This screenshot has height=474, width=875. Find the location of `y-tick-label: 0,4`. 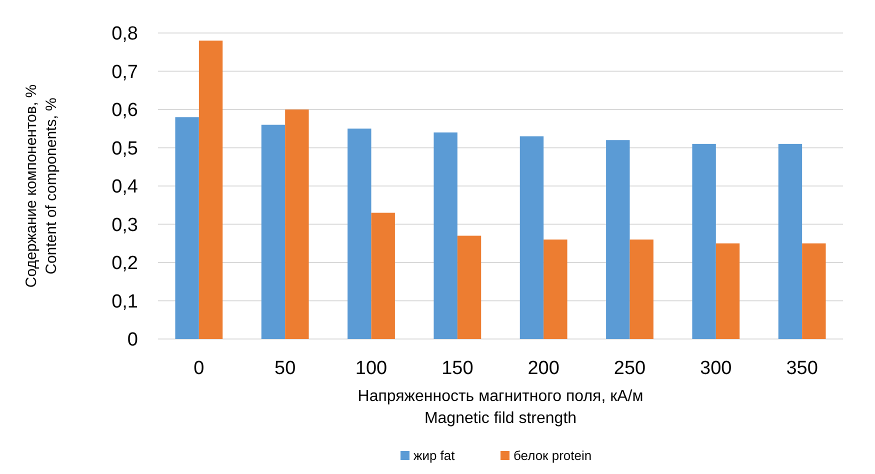

y-tick-label: 0,4 is located at coordinates (125, 187).